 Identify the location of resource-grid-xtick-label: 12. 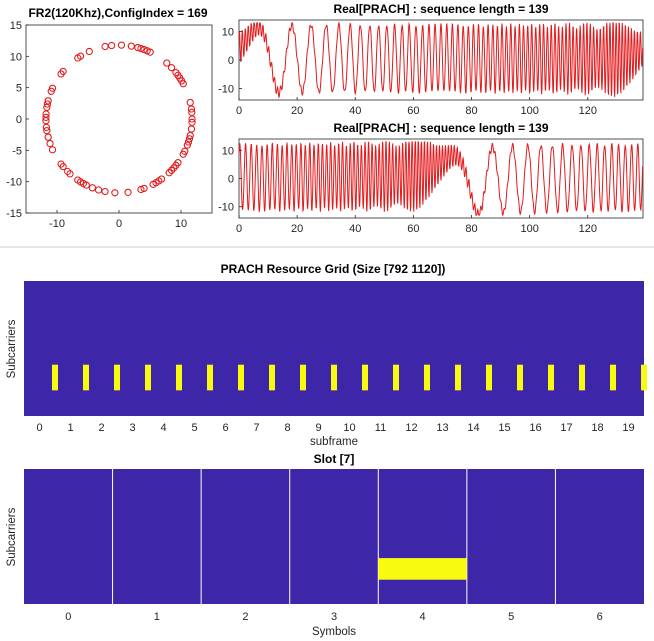
(411, 428).